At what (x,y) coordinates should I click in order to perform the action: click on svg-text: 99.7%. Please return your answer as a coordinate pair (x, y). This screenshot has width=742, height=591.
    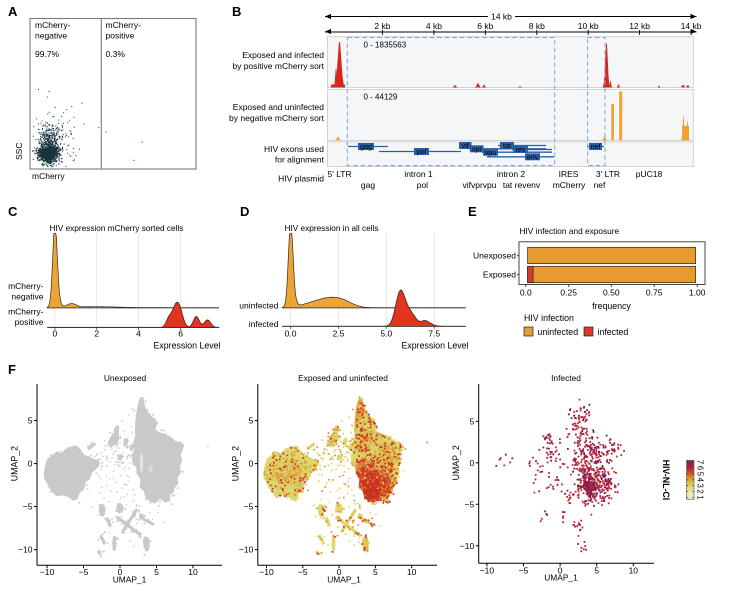
    Looking at the image, I should click on (47, 54).